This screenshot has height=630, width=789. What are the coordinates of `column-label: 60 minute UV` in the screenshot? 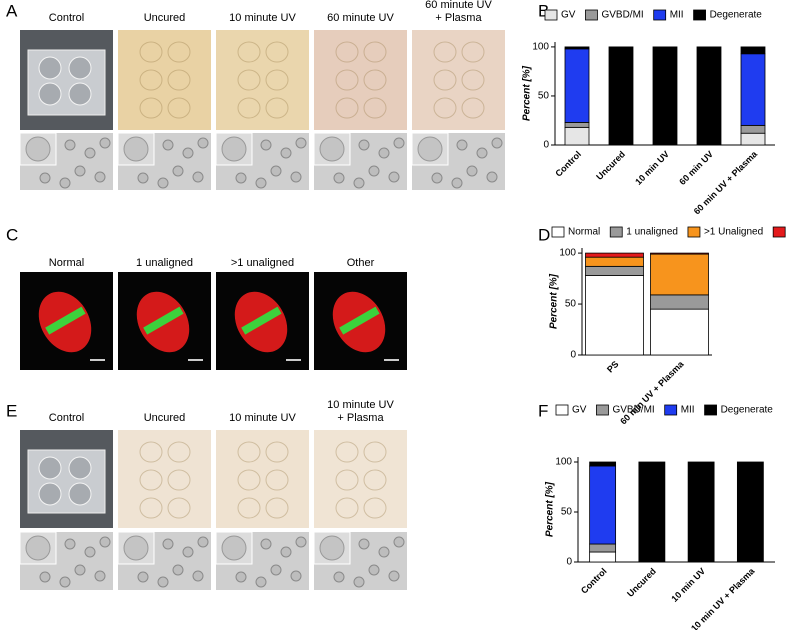 It's located at (360, 18).